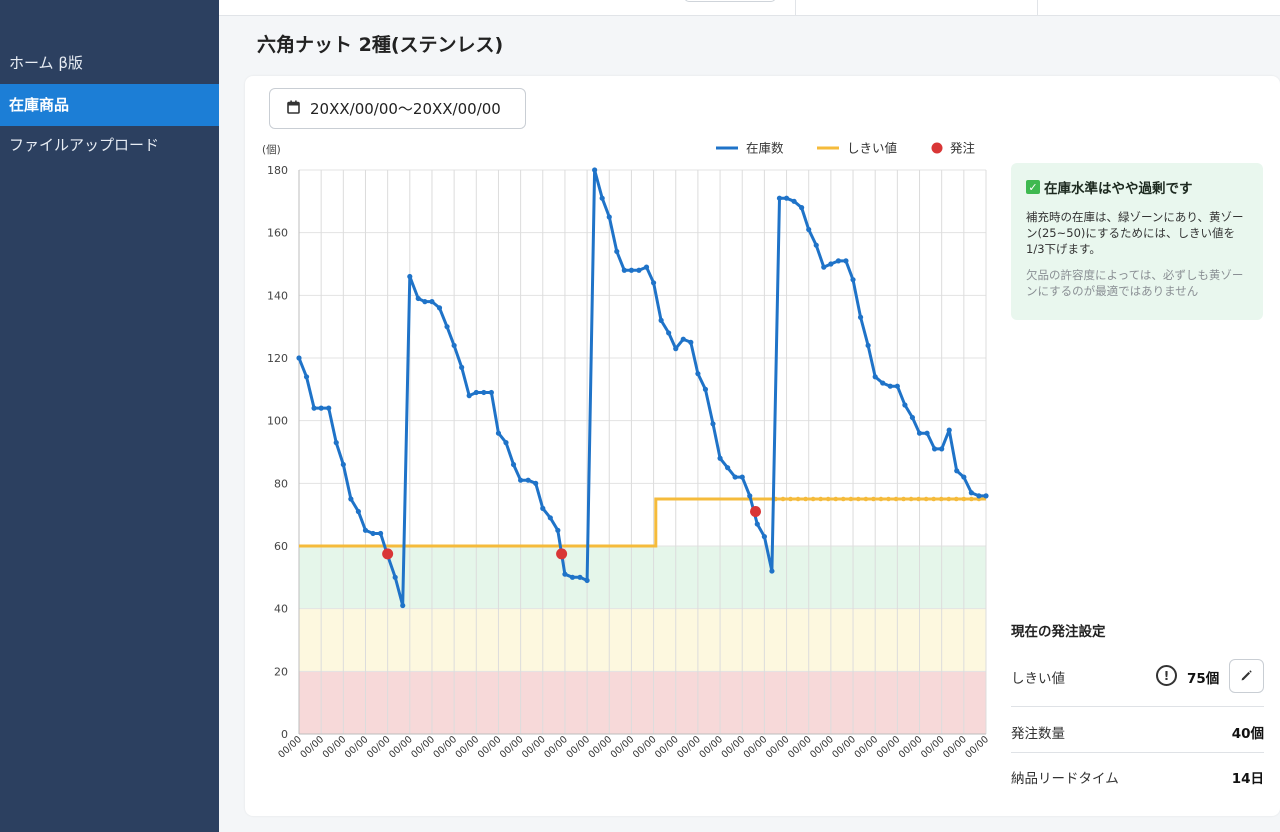 The image size is (1280, 832). Describe the element at coordinates (1135, 283) in the screenshot. I see `assessment-note: 欠品の許容度によっては、必ずしも黄ゾーンにするのが最適ではありません` at that location.